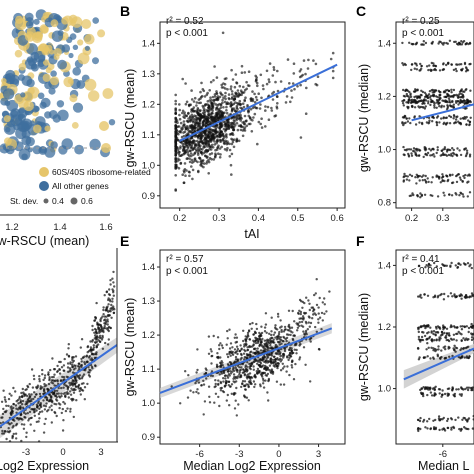  I want to click on x-tick-label: 0, so click(278, 454).